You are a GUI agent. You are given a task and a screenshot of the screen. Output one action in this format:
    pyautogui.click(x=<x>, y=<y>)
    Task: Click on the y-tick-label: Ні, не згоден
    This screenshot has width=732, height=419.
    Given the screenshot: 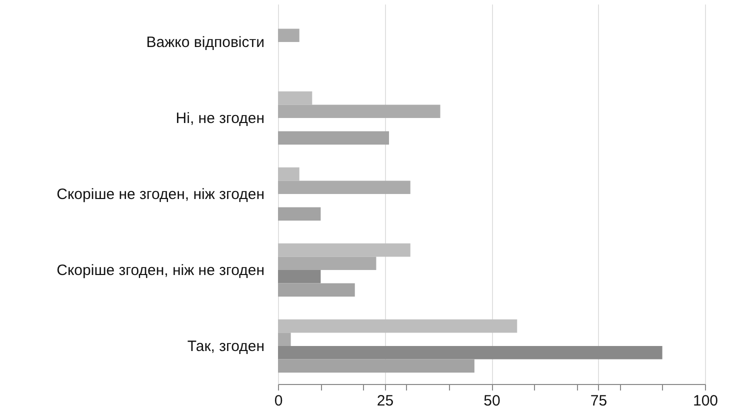 What is the action you would take?
    pyautogui.click(x=220, y=118)
    